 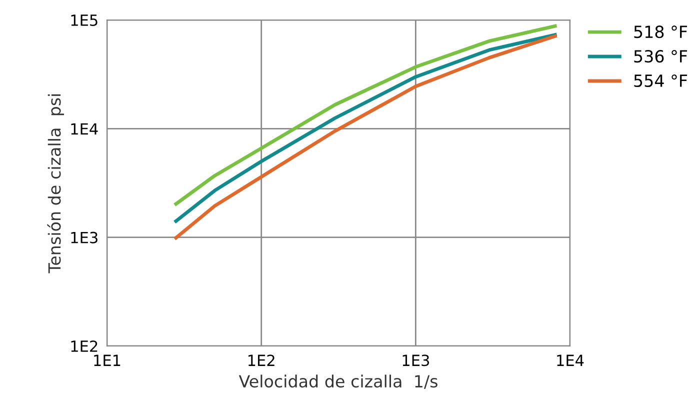 I want to click on y-tick-label: 1E4, so click(x=84, y=128).